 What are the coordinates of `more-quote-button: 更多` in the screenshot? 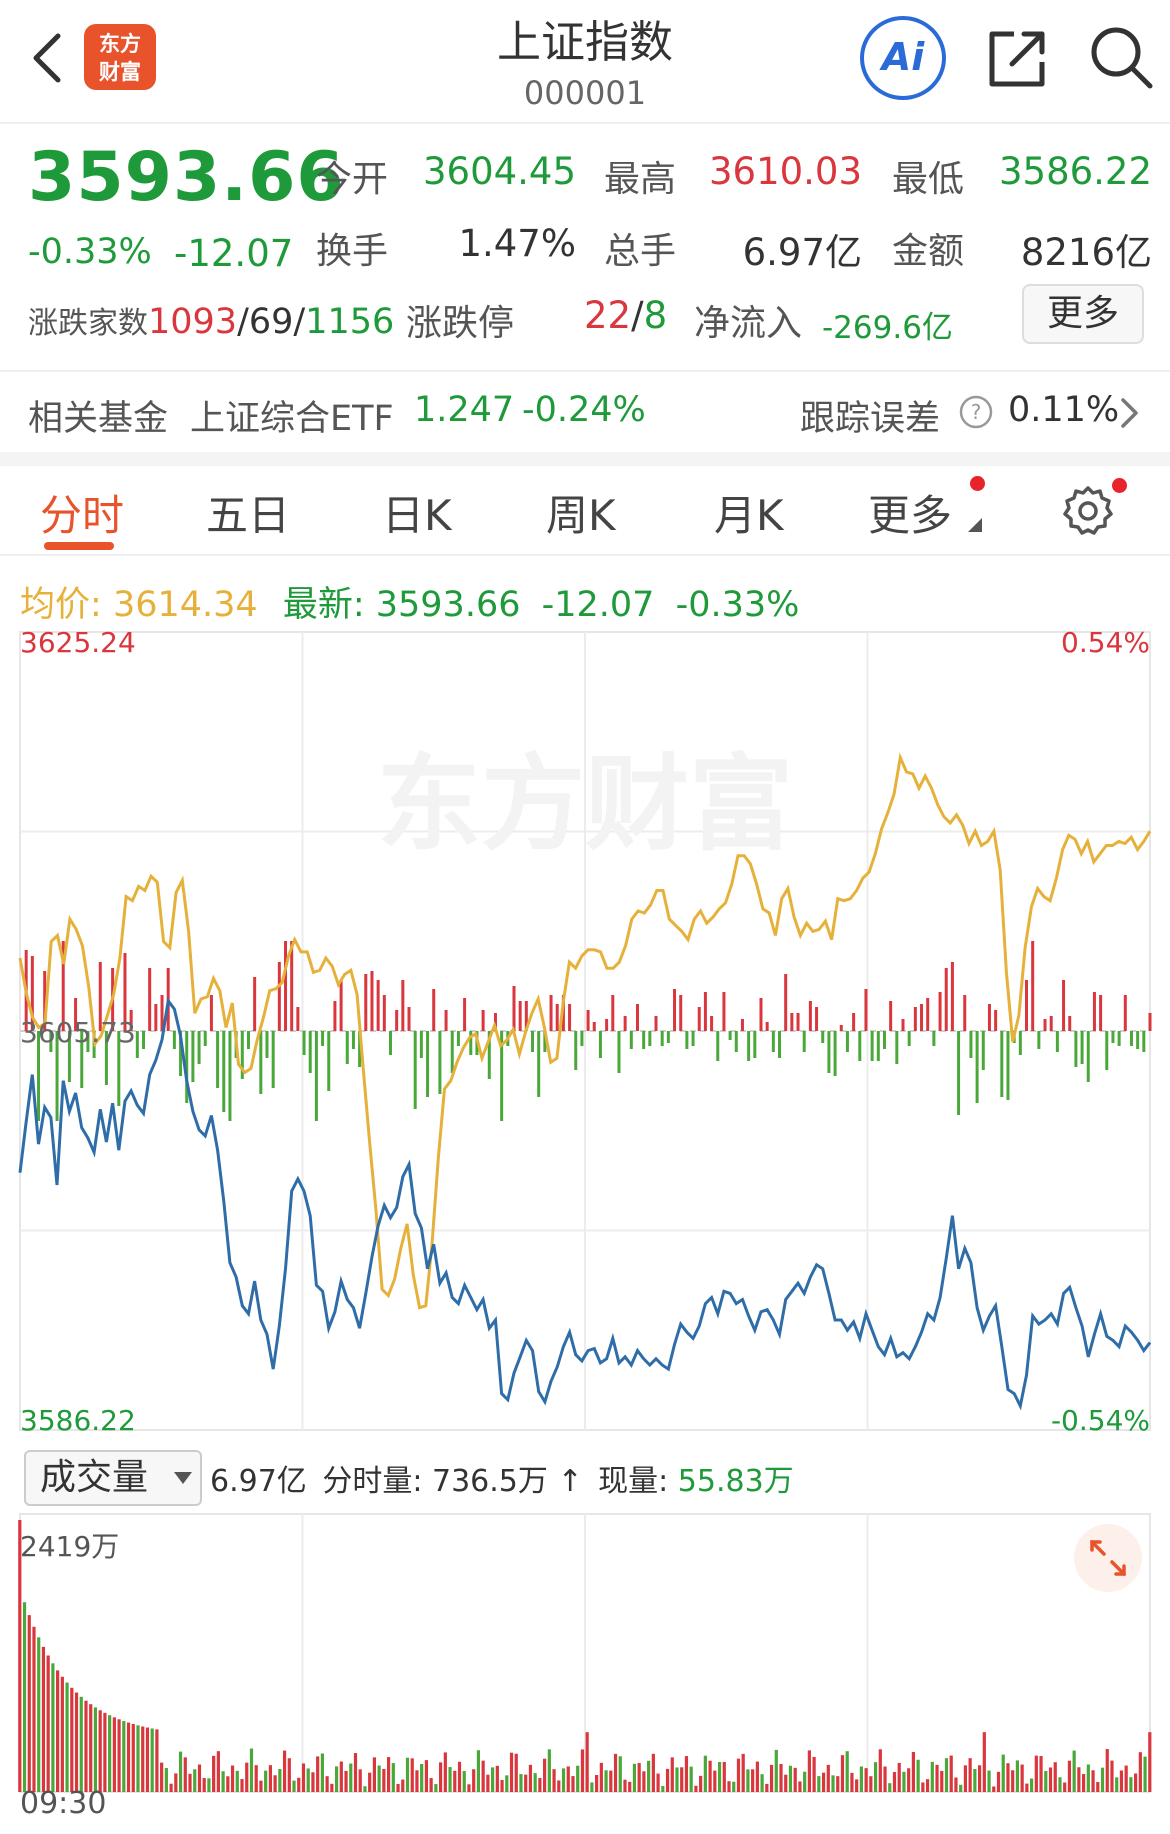 It's located at (1083, 314).